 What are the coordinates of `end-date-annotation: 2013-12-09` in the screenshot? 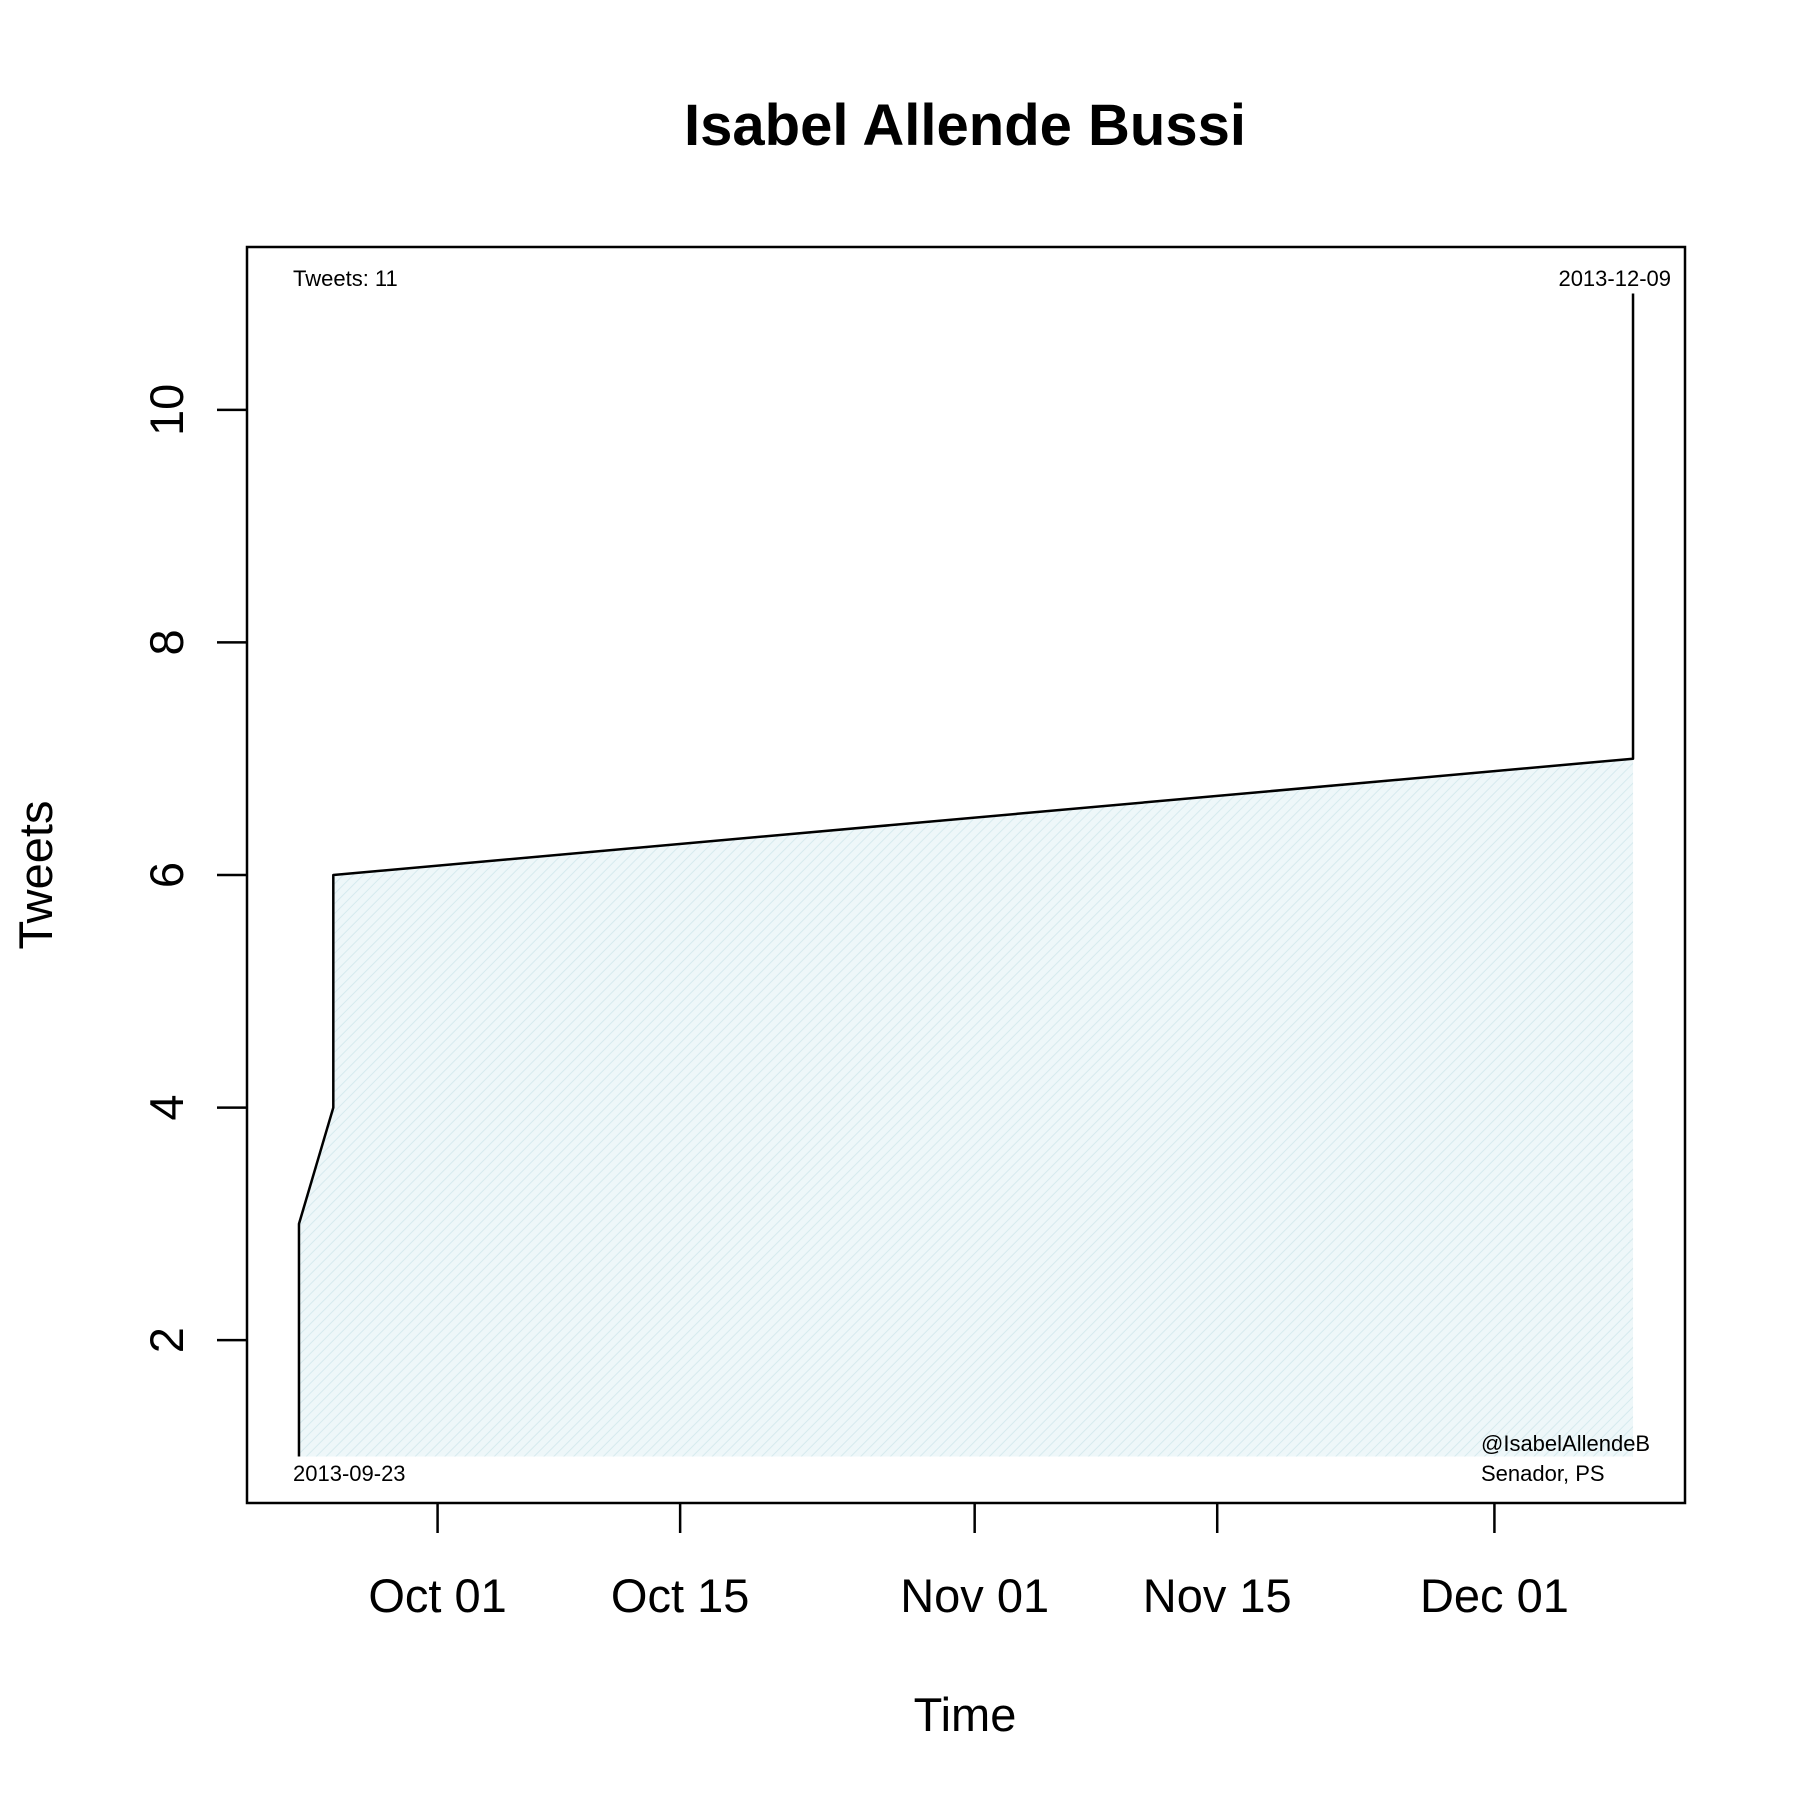 It's located at (1614, 278).